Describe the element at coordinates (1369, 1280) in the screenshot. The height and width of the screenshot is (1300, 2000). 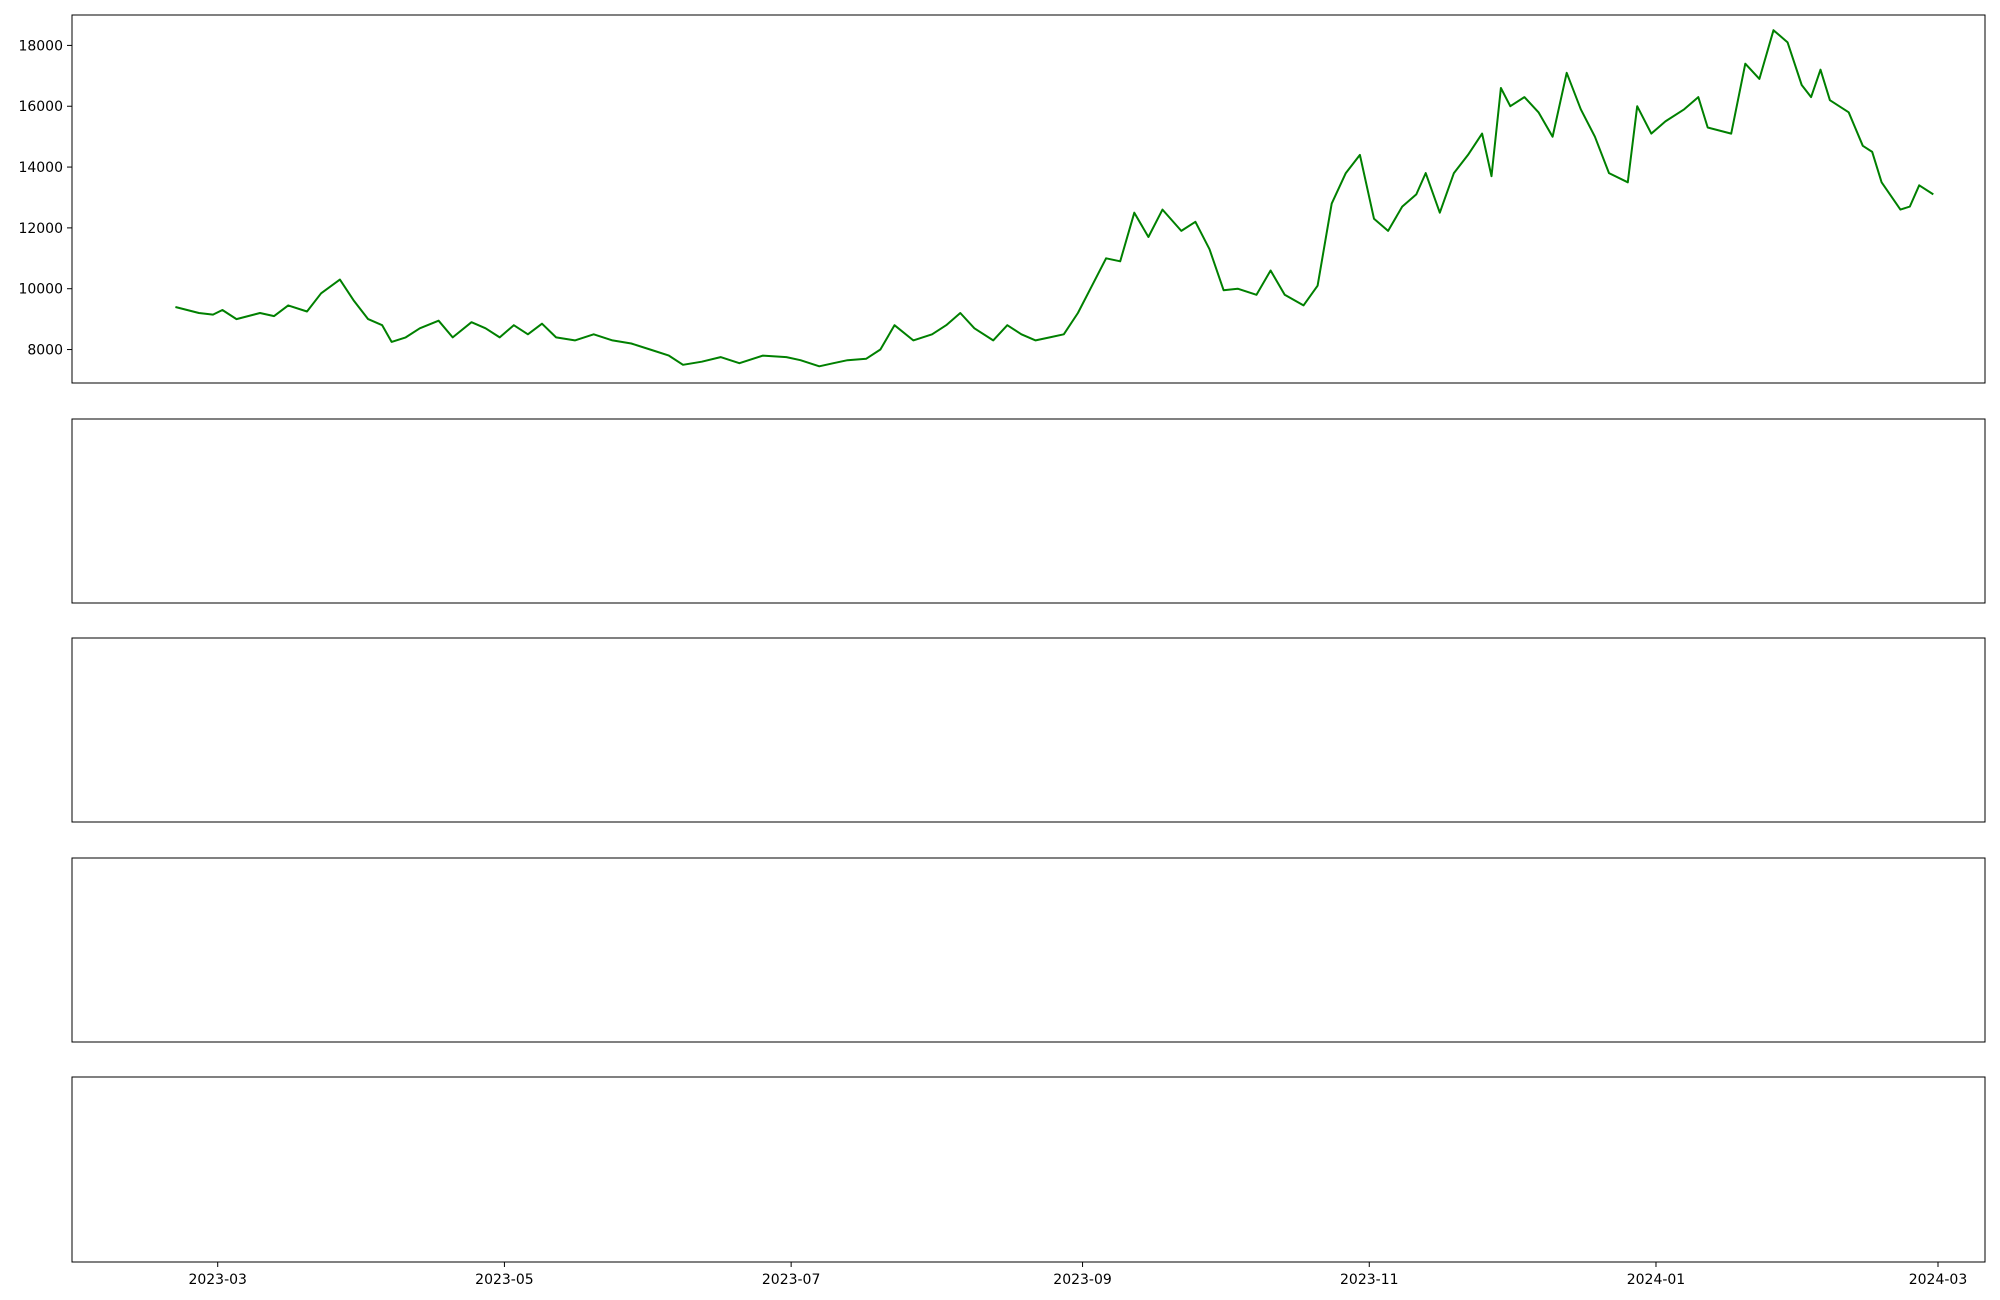
I see `x-tick-label: 2023-11` at that location.